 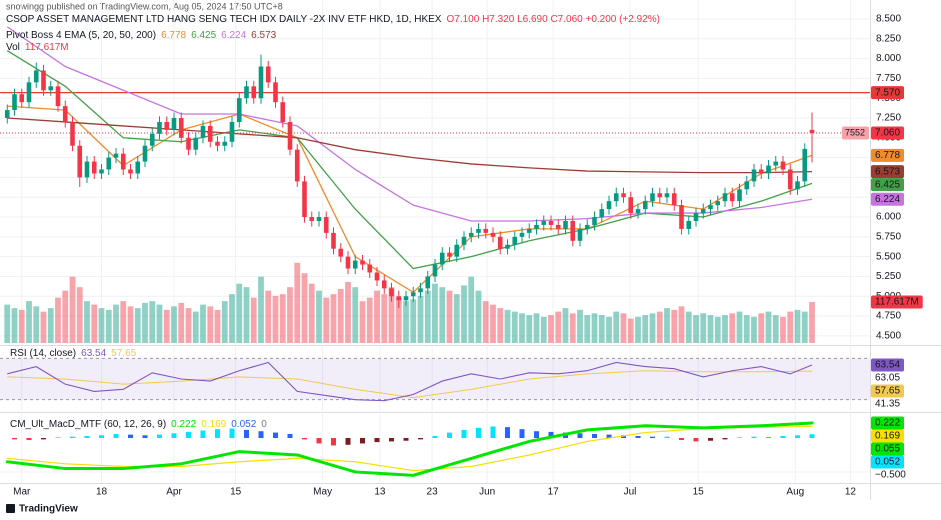 I want to click on price-label: 57.65, so click(x=887, y=391).